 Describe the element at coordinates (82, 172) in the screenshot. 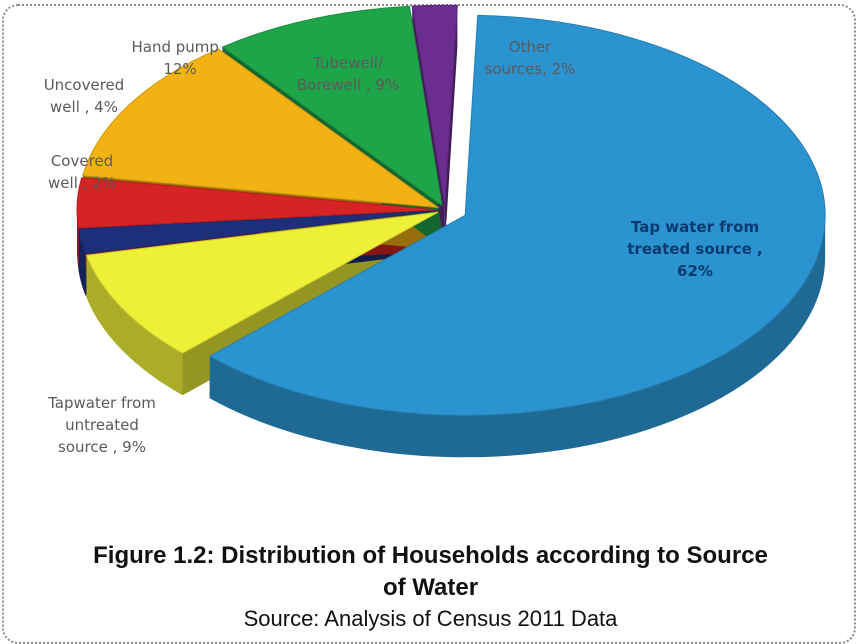

I see `data-label-covered-well: Covered well , 2%` at that location.